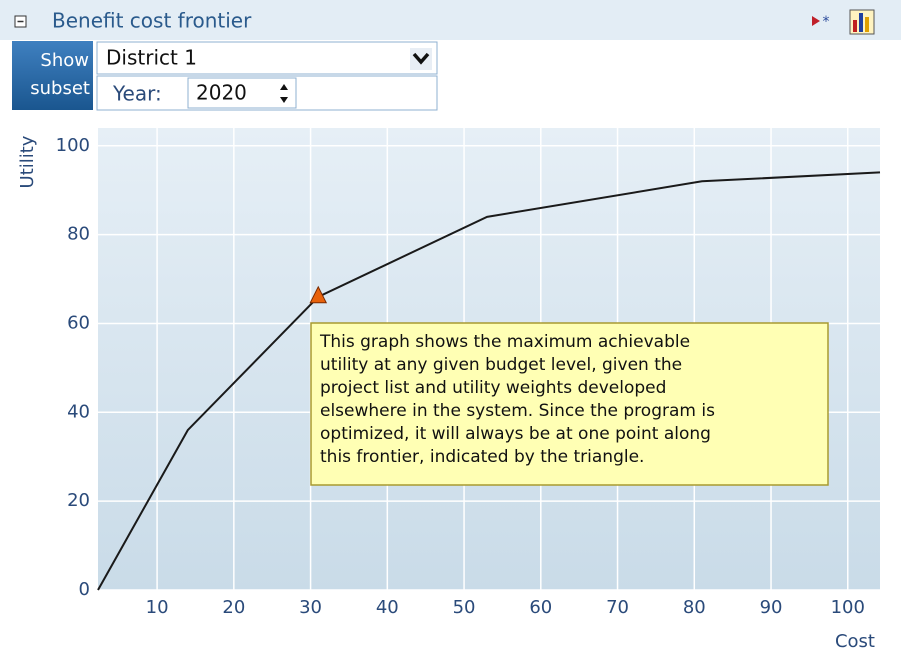 Image resolution: width=901 pixels, height=654 pixels. Describe the element at coordinates (848, 607) in the screenshot. I see `x-tick-label: 100` at that location.